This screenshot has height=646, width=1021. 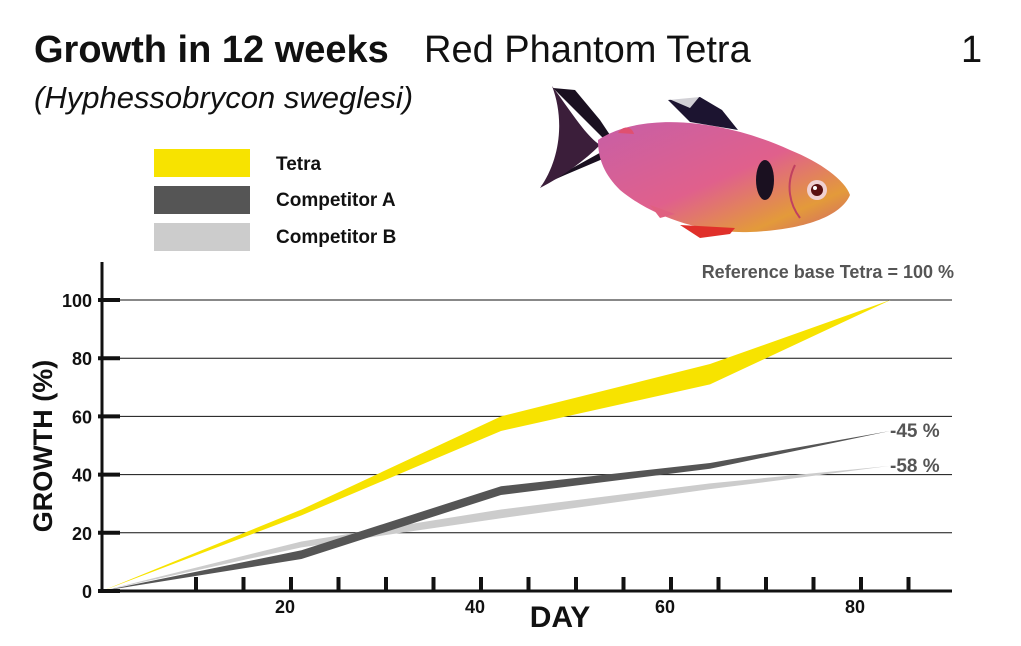 I want to click on legend-swatch-tetra, so click(x=202, y=163).